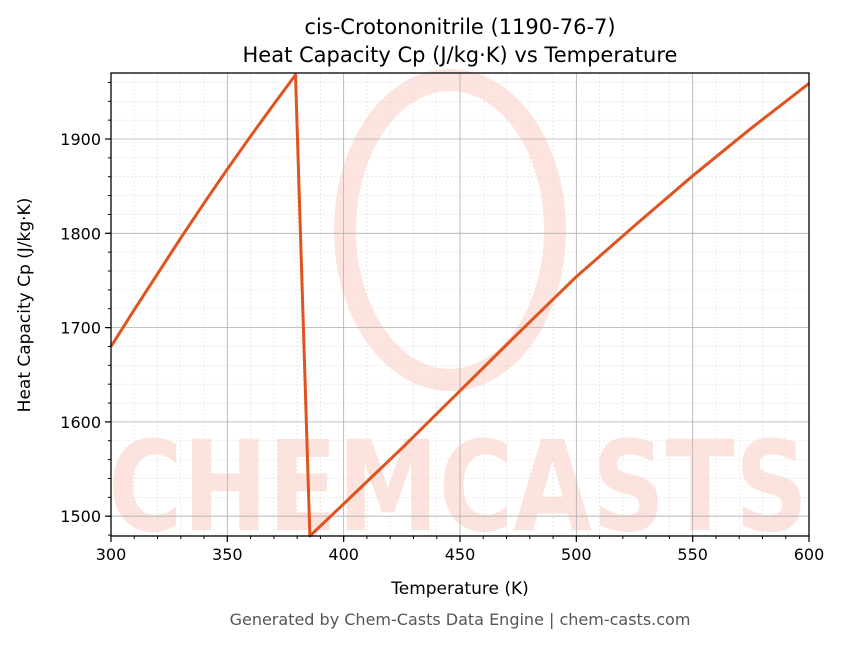  Describe the element at coordinates (80, 233) in the screenshot. I see `y-tick-label: 1800` at that location.